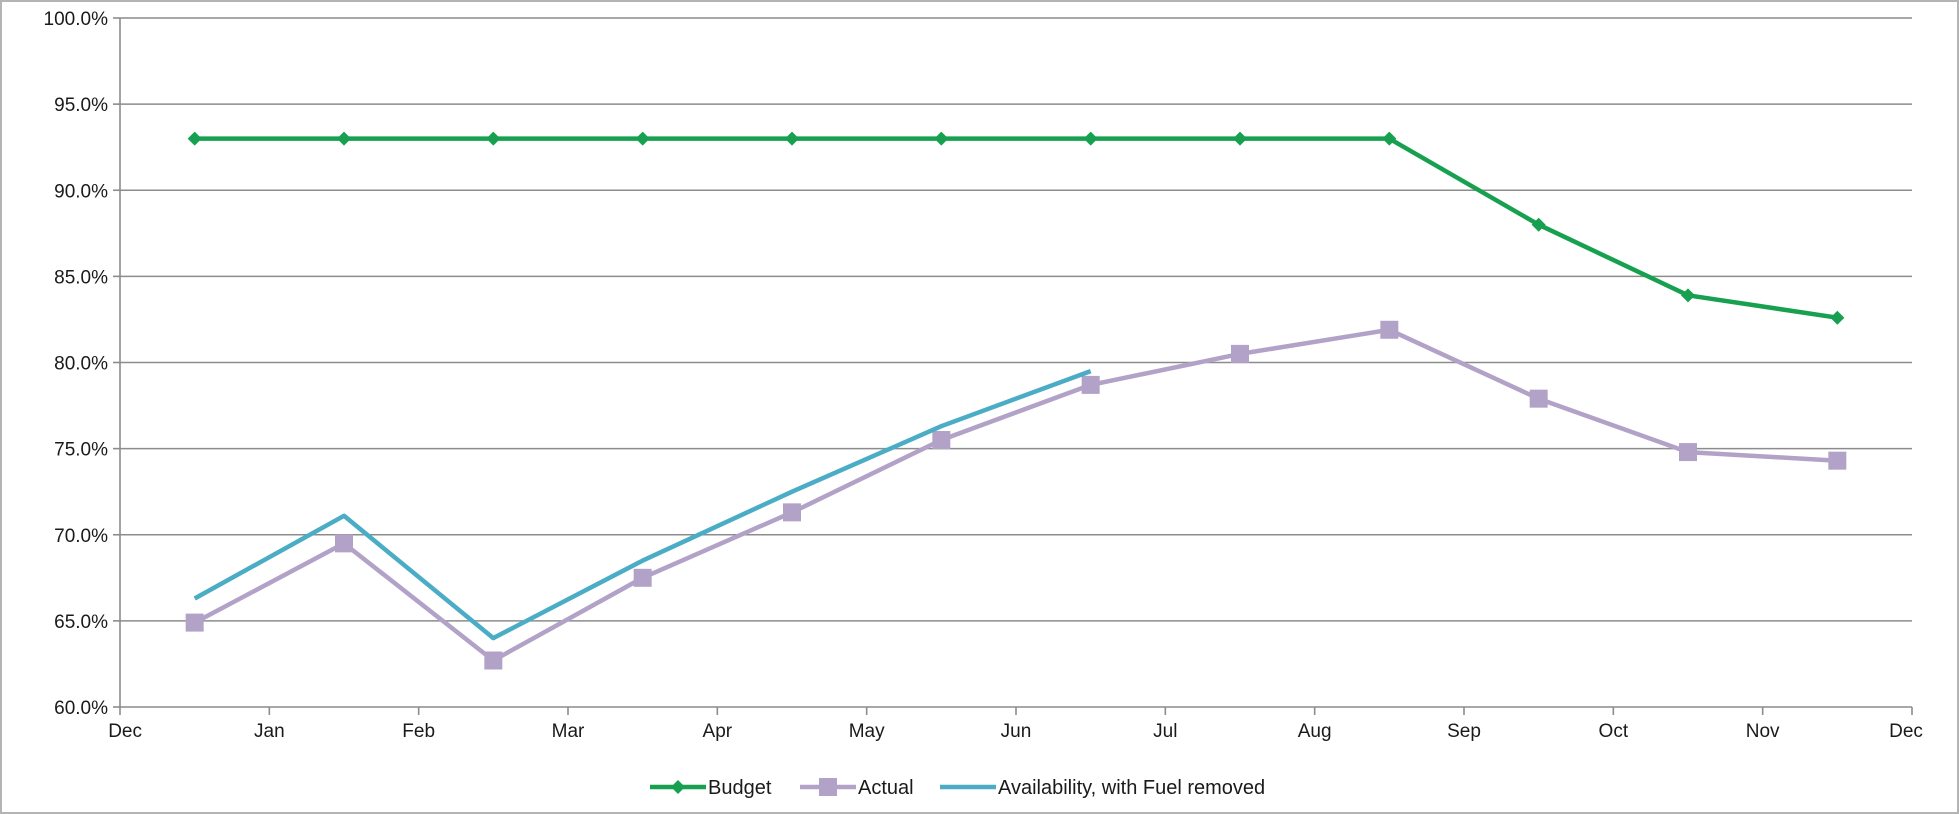 The image size is (1959, 814). What do you see at coordinates (81, 708) in the screenshot?
I see `y-tick-label: 60.0%` at bounding box center [81, 708].